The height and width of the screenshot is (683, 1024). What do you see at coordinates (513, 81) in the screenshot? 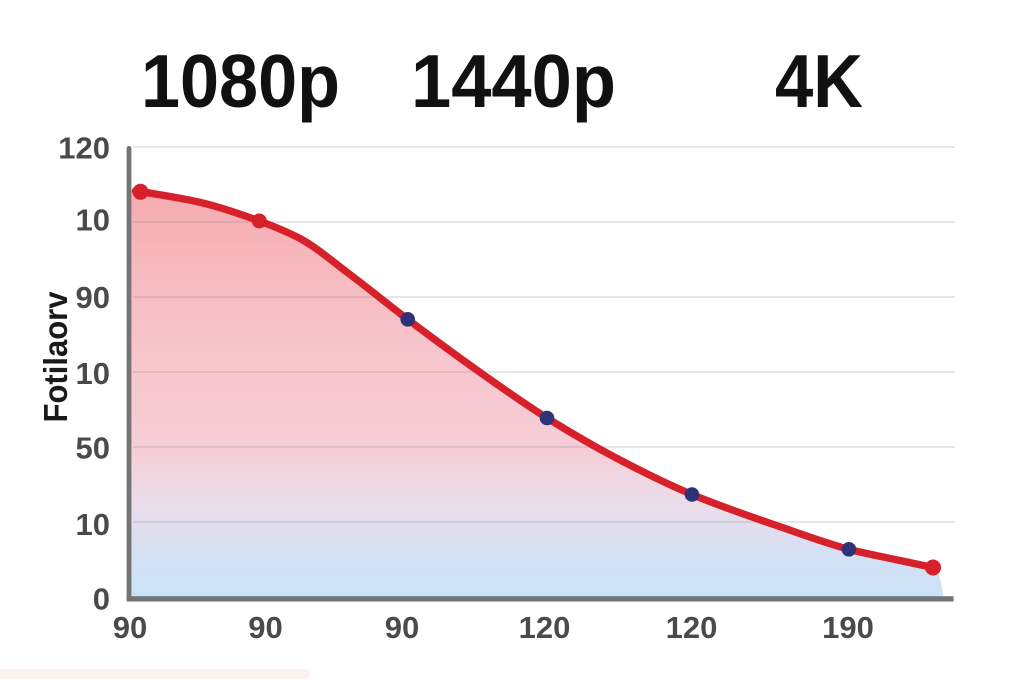
I see `svg-text: 1440p` at bounding box center [513, 81].